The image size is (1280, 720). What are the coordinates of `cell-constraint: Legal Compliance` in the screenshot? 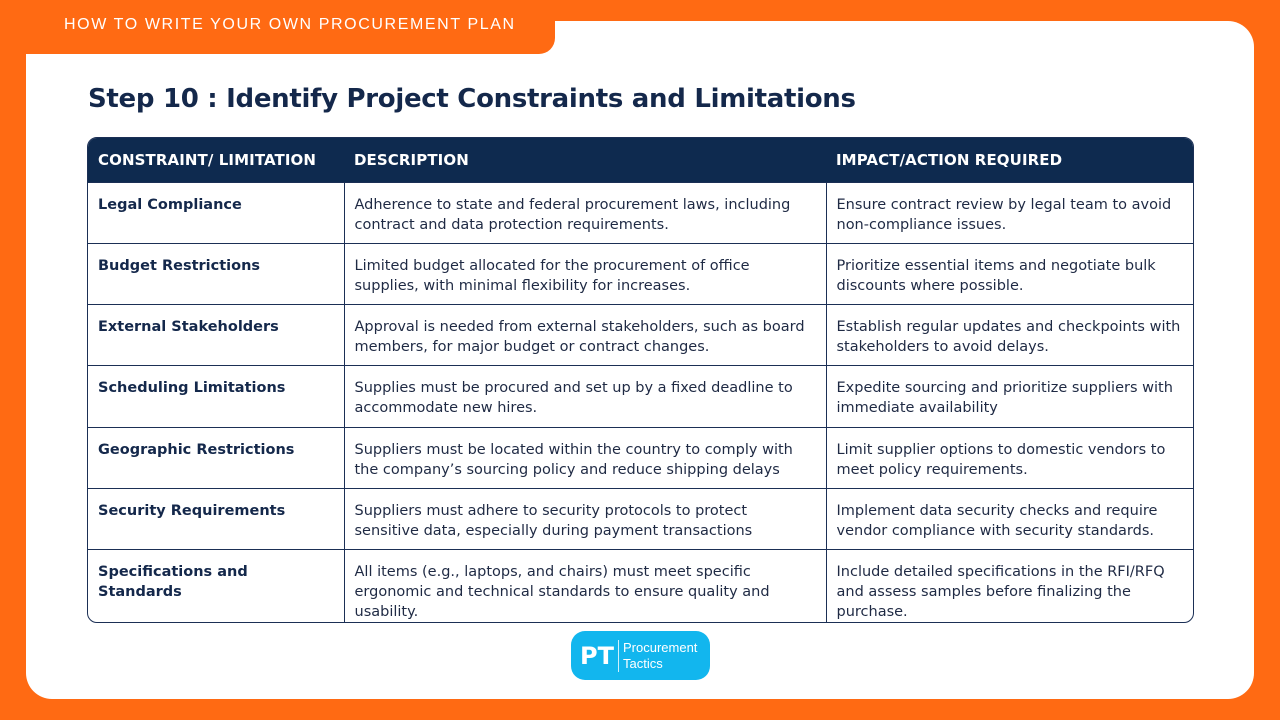 It's located at (216, 212).